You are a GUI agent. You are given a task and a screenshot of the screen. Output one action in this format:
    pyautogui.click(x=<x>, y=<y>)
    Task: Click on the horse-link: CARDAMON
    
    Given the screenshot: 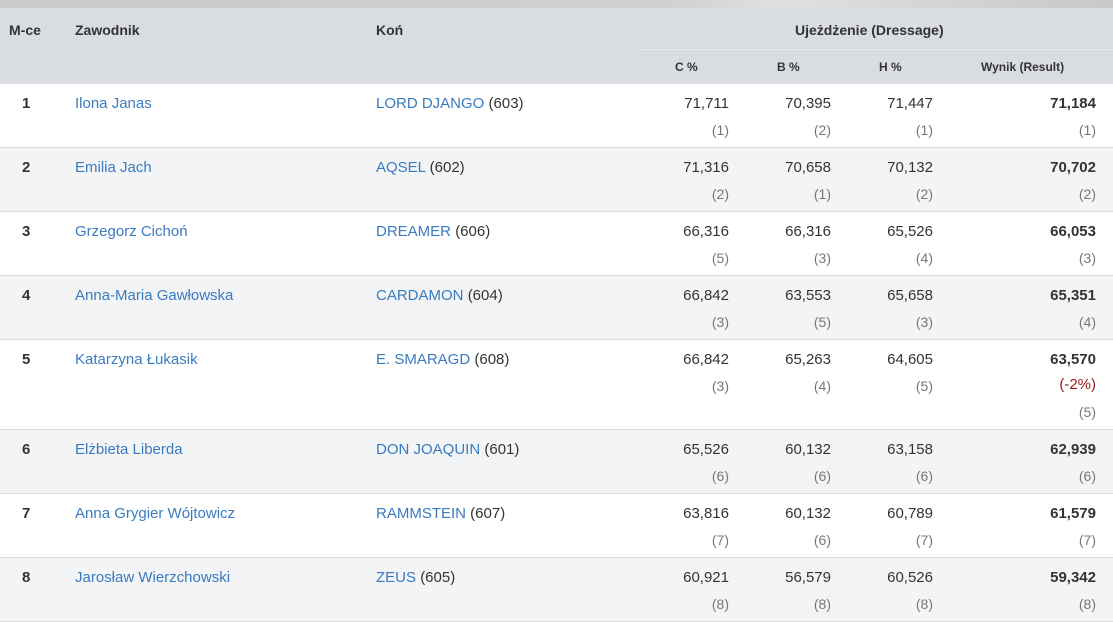 What is the action you would take?
    pyautogui.click(x=420, y=295)
    